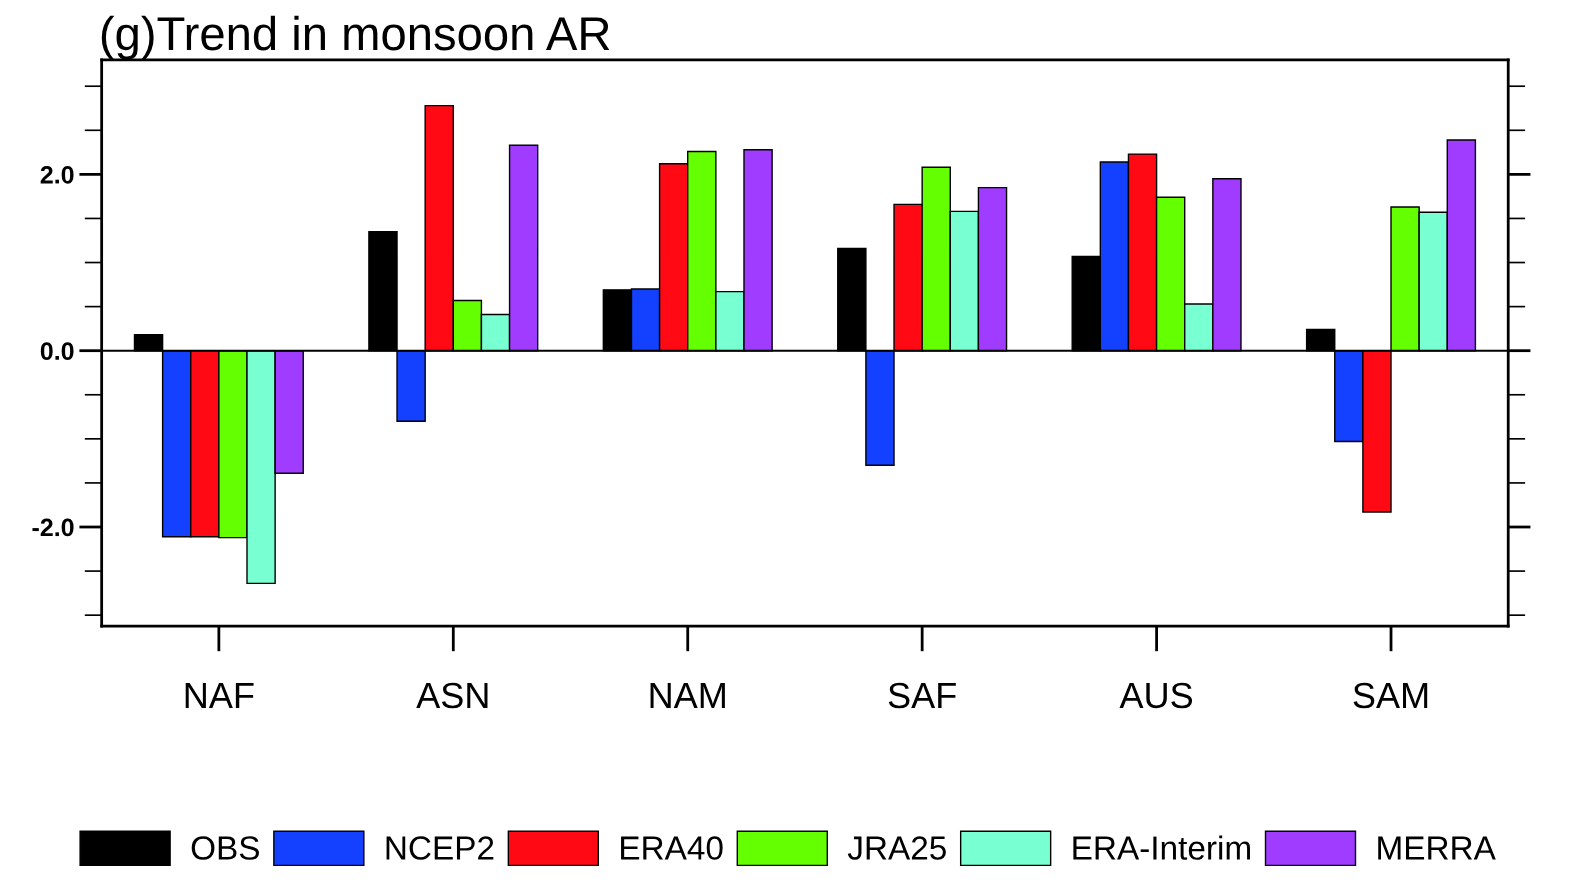  What do you see at coordinates (452, 695) in the screenshot?
I see `x-tick-label: ASN` at bounding box center [452, 695].